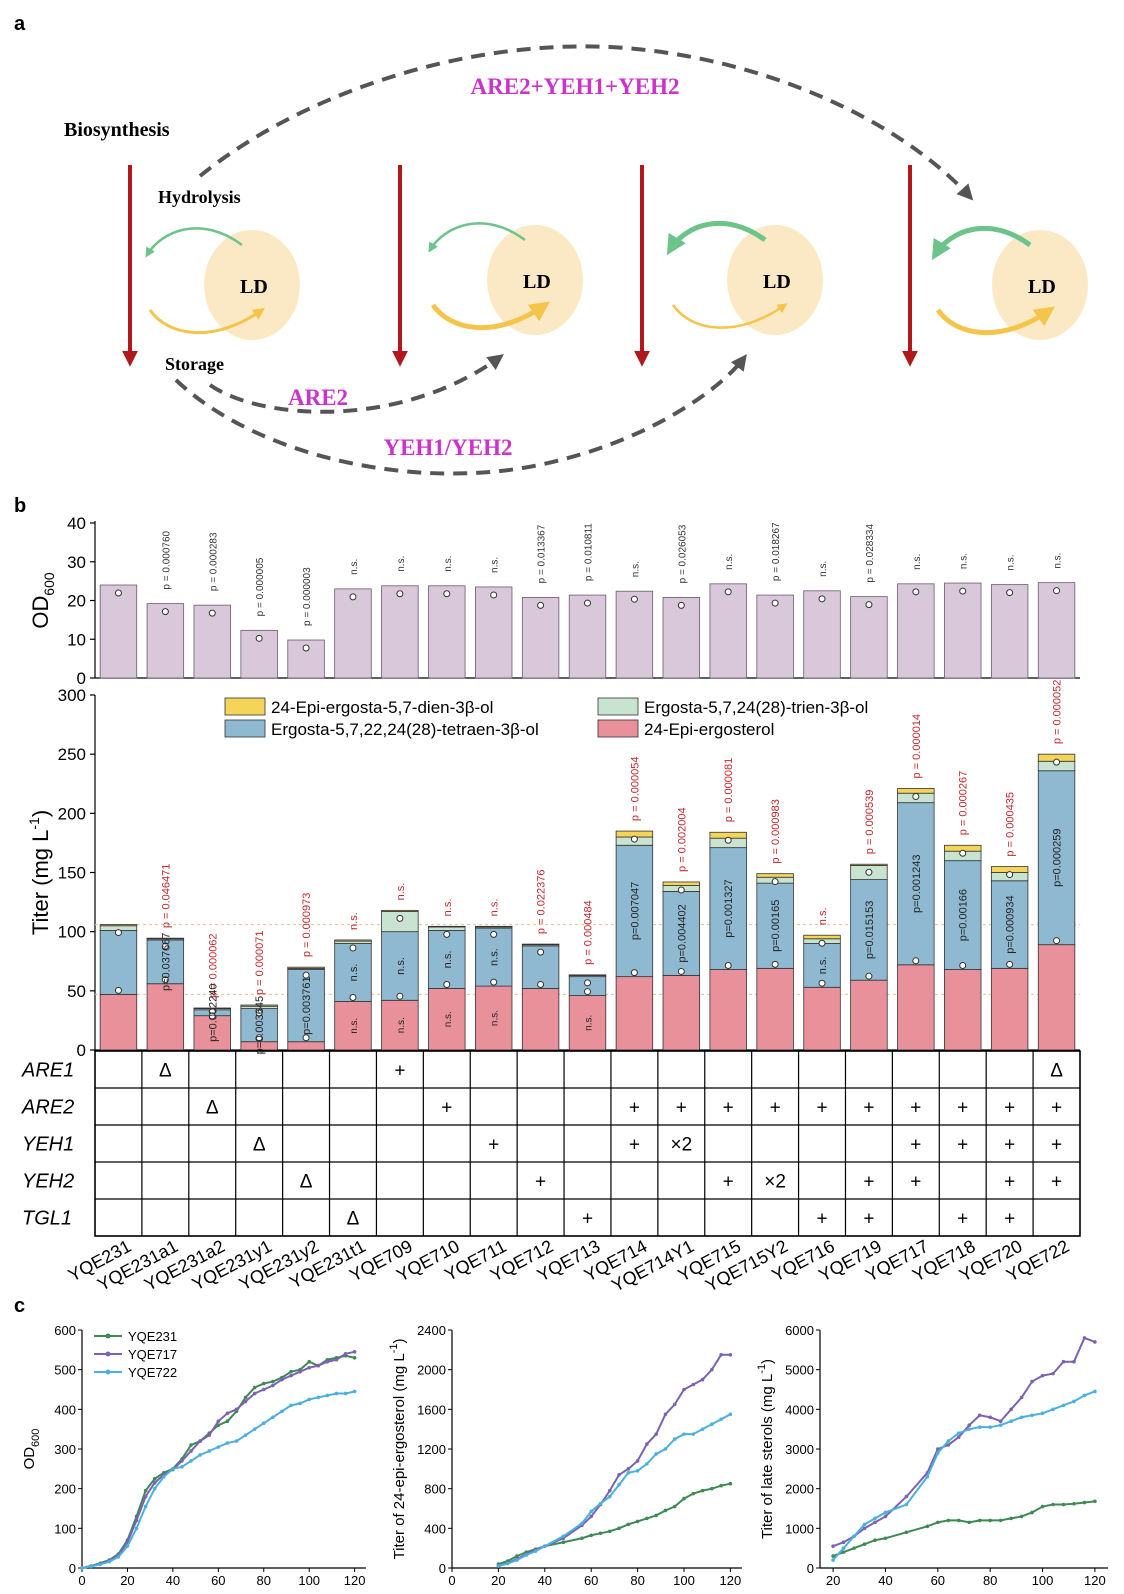 The height and width of the screenshot is (1594, 1124). What do you see at coordinates (36, 1438) in the screenshot?
I see `y-axis-label-sub: 600` at bounding box center [36, 1438].